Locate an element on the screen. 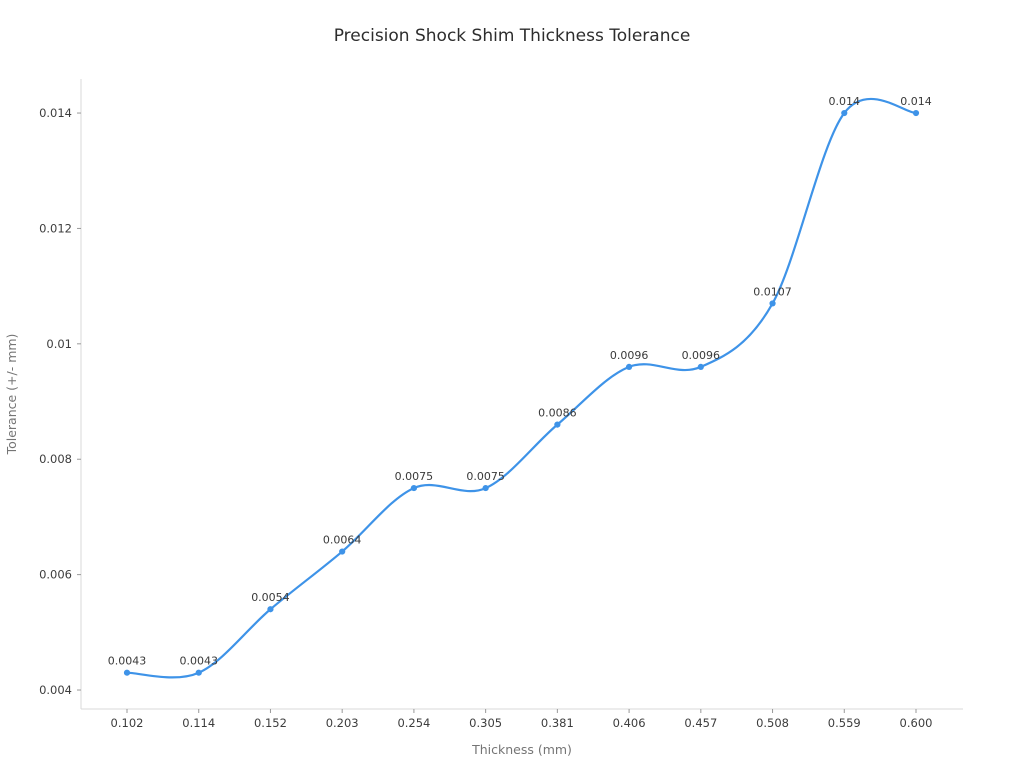 Image resolution: width=1024 pixels, height=768 pixels. x-tick-label: 0.102 is located at coordinates (127, 723).